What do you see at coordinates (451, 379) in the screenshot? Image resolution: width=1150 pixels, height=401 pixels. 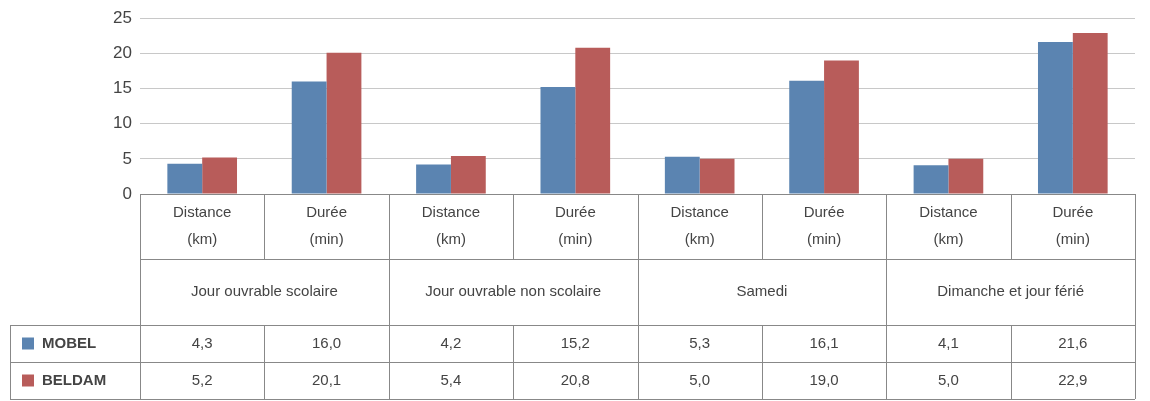 I see `data-label: 5,4` at bounding box center [451, 379].